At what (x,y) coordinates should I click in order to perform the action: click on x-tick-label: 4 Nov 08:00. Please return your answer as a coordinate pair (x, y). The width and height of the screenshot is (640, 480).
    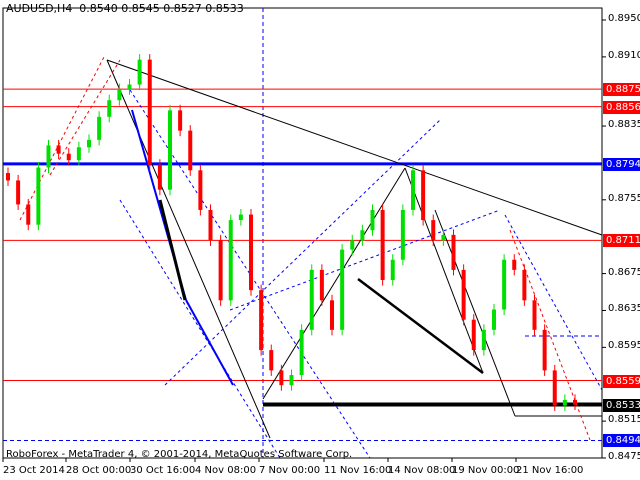
    Looking at the image, I should click on (226, 470).